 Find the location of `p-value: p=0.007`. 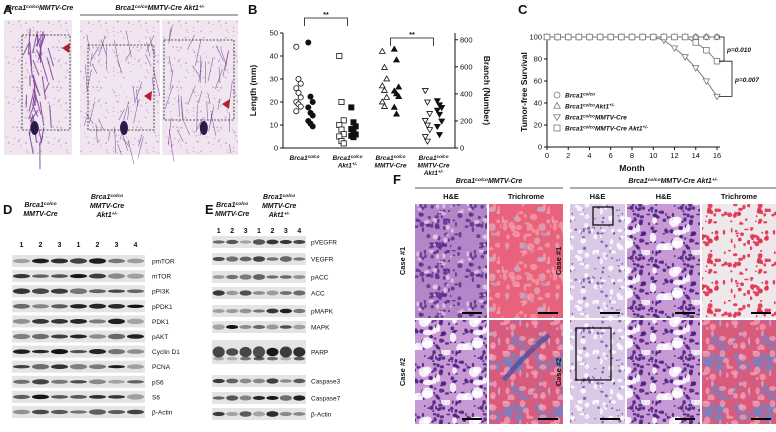

p-value: p=0.007 is located at coordinates (746, 80).